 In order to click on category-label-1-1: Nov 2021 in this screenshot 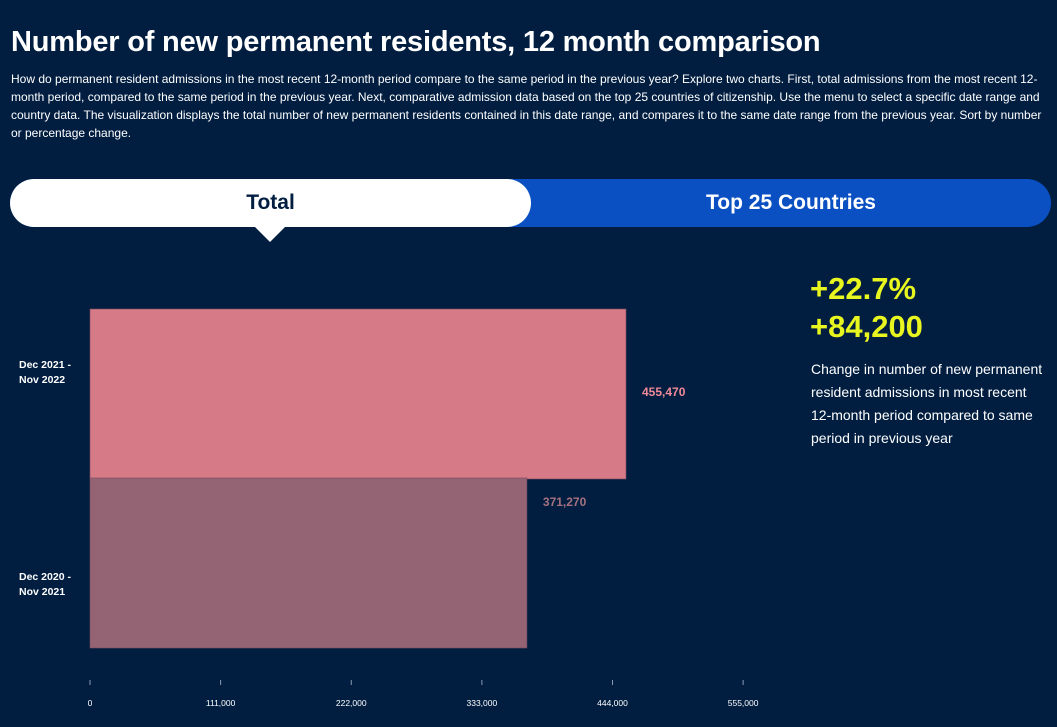, I will do `click(42, 592)`.